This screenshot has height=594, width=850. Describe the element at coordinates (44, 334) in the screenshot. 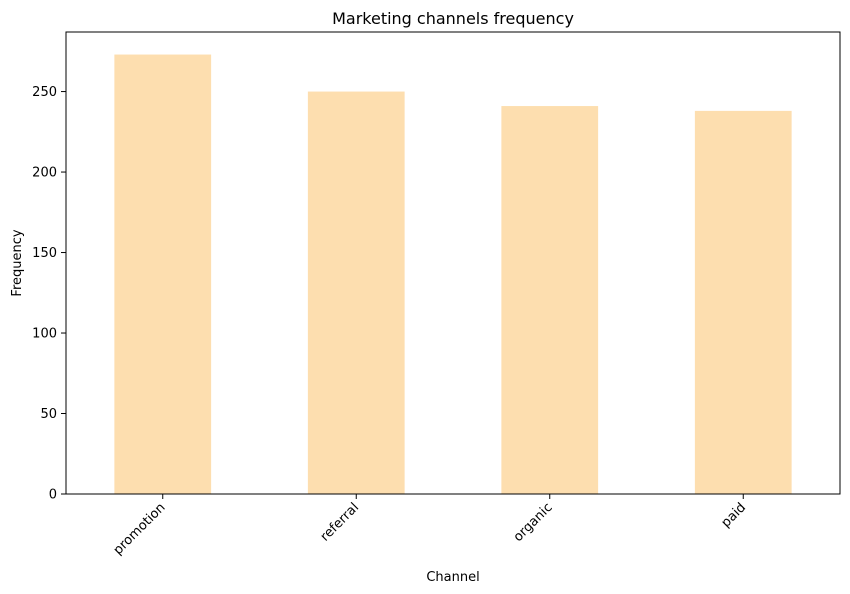

I see `y-tick-label: 100` at that location.